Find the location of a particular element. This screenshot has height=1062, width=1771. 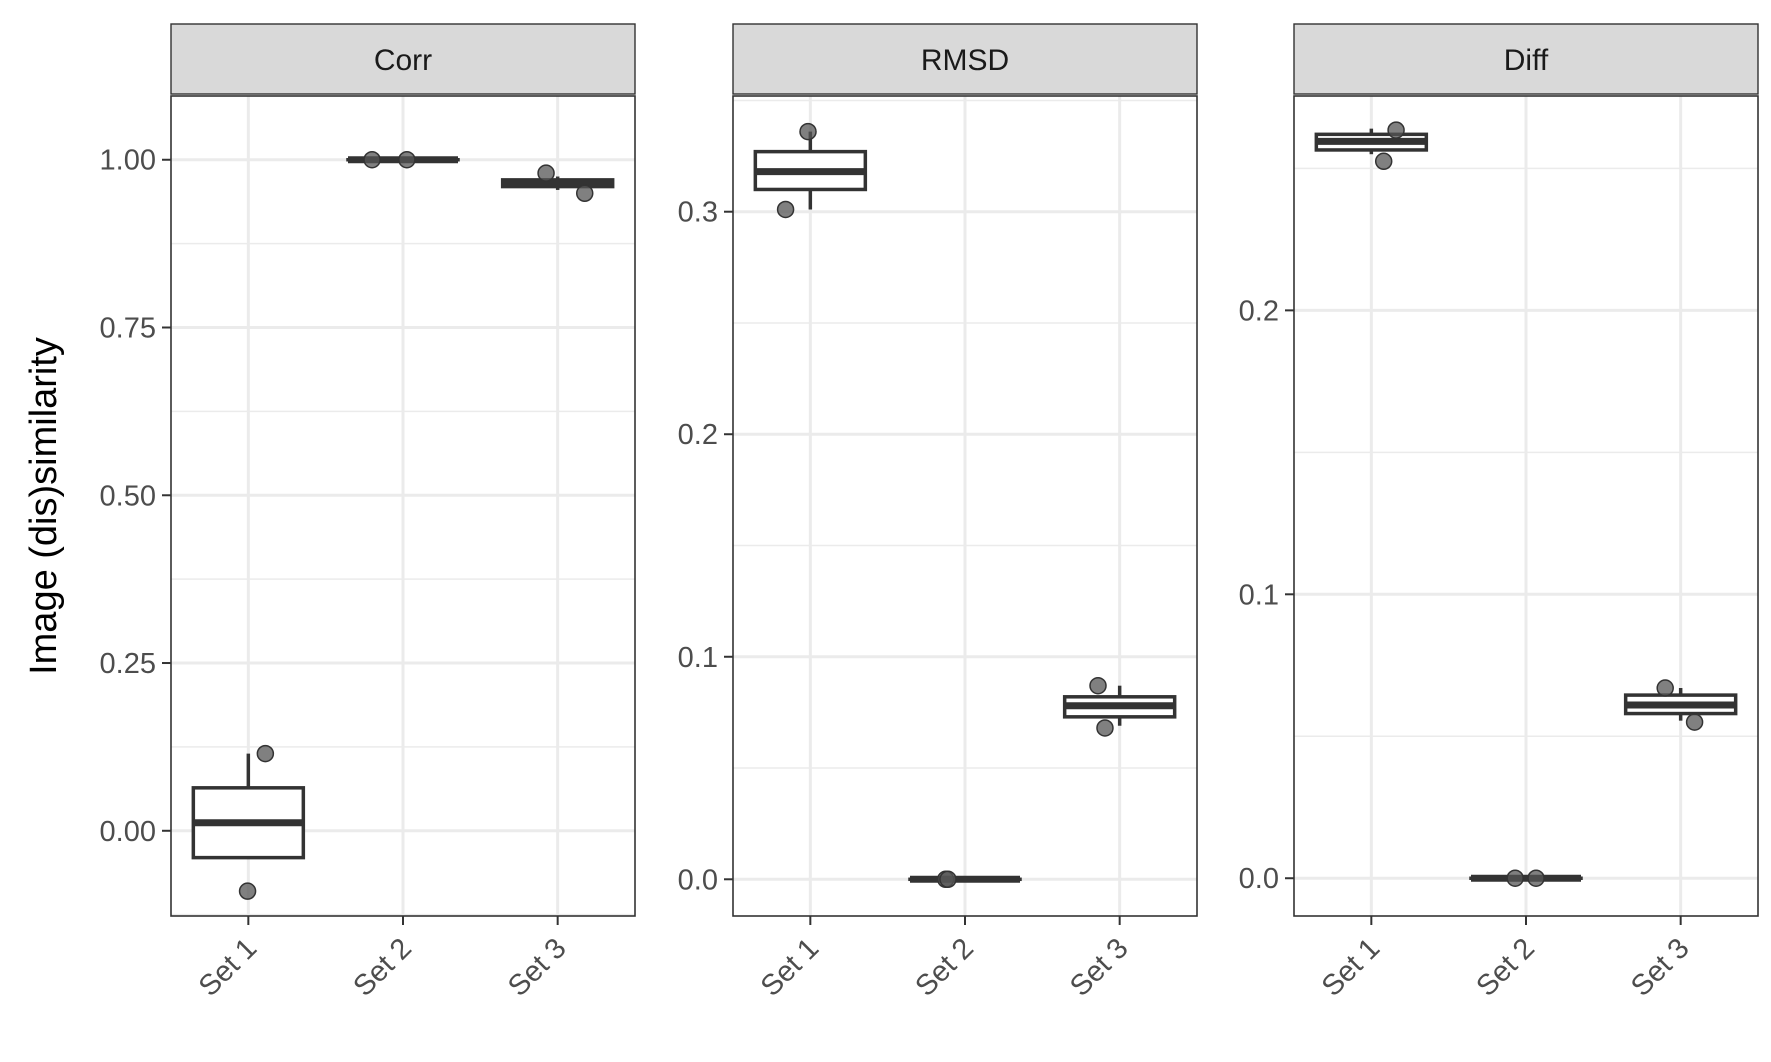

facet-label: Diff is located at coordinates (1526, 60).